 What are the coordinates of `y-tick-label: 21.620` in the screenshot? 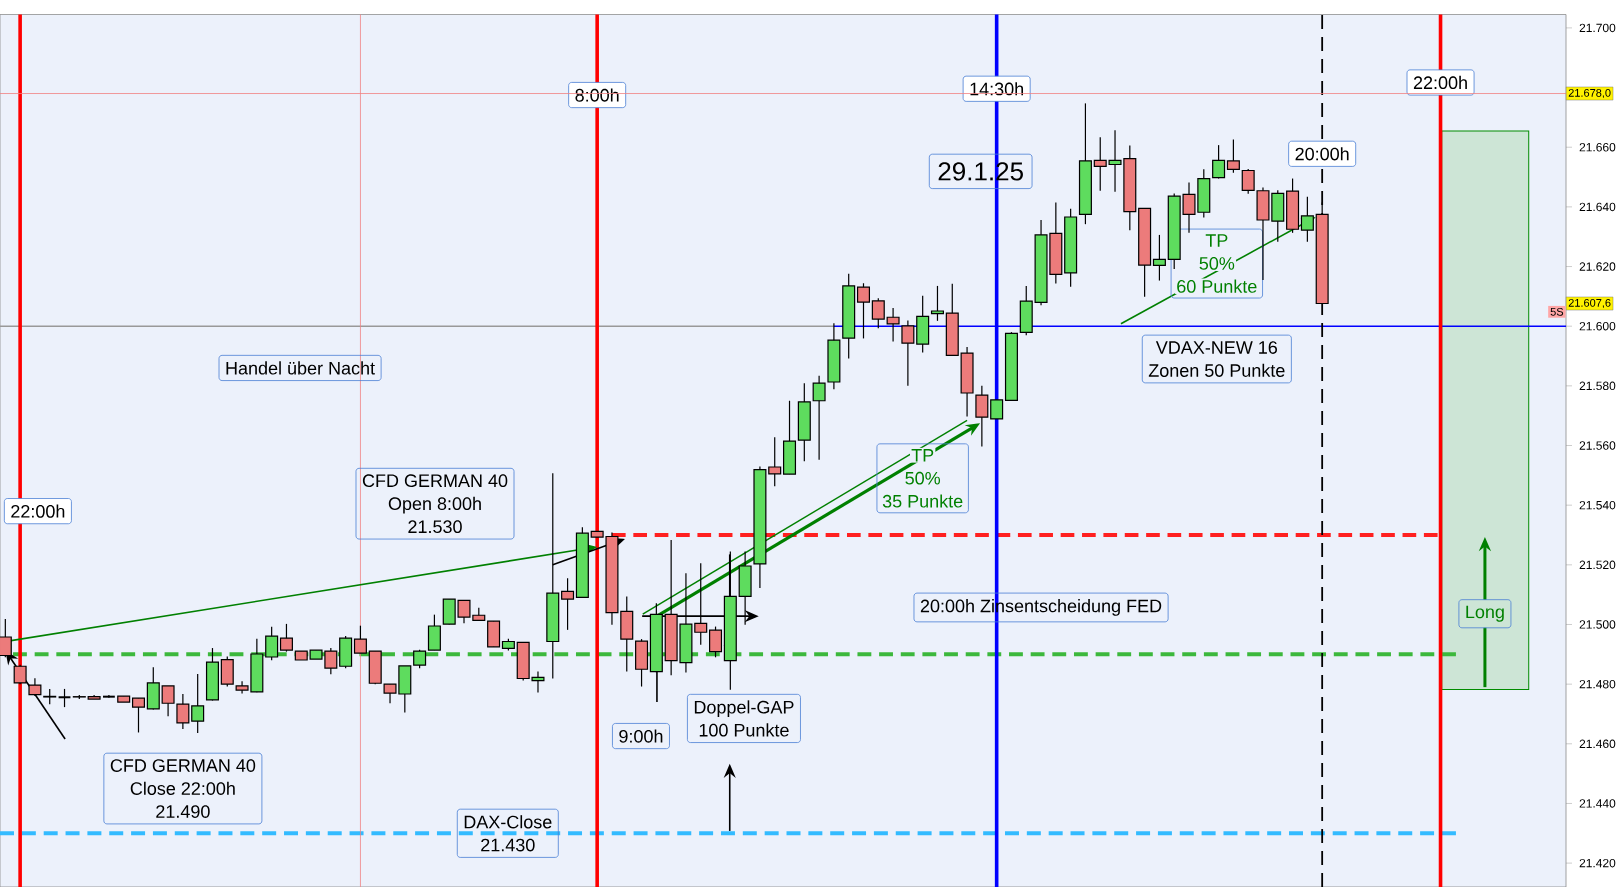 It's located at (1597, 266).